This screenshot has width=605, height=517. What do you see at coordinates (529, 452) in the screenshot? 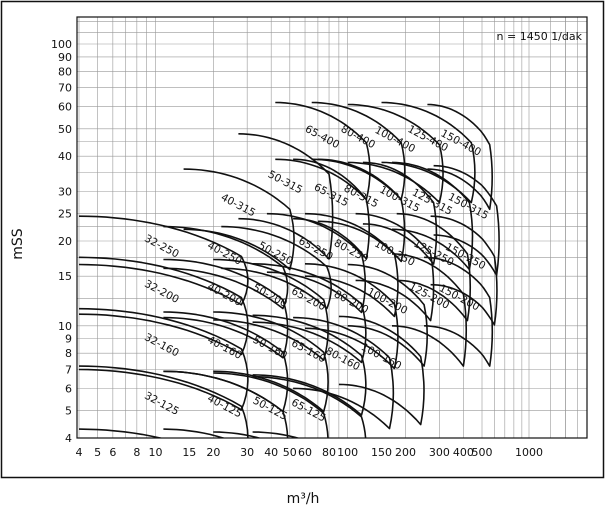
I see `x-tick-label: 1000` at bounding box center [529, 452].